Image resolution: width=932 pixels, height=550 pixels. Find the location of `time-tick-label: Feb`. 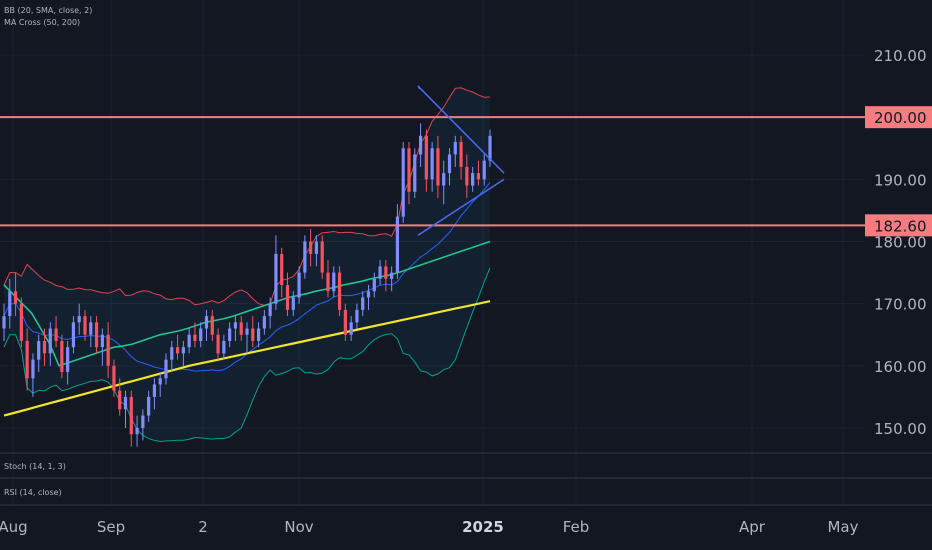

time-tick-label: Feb is located at coordinates (576, 527).